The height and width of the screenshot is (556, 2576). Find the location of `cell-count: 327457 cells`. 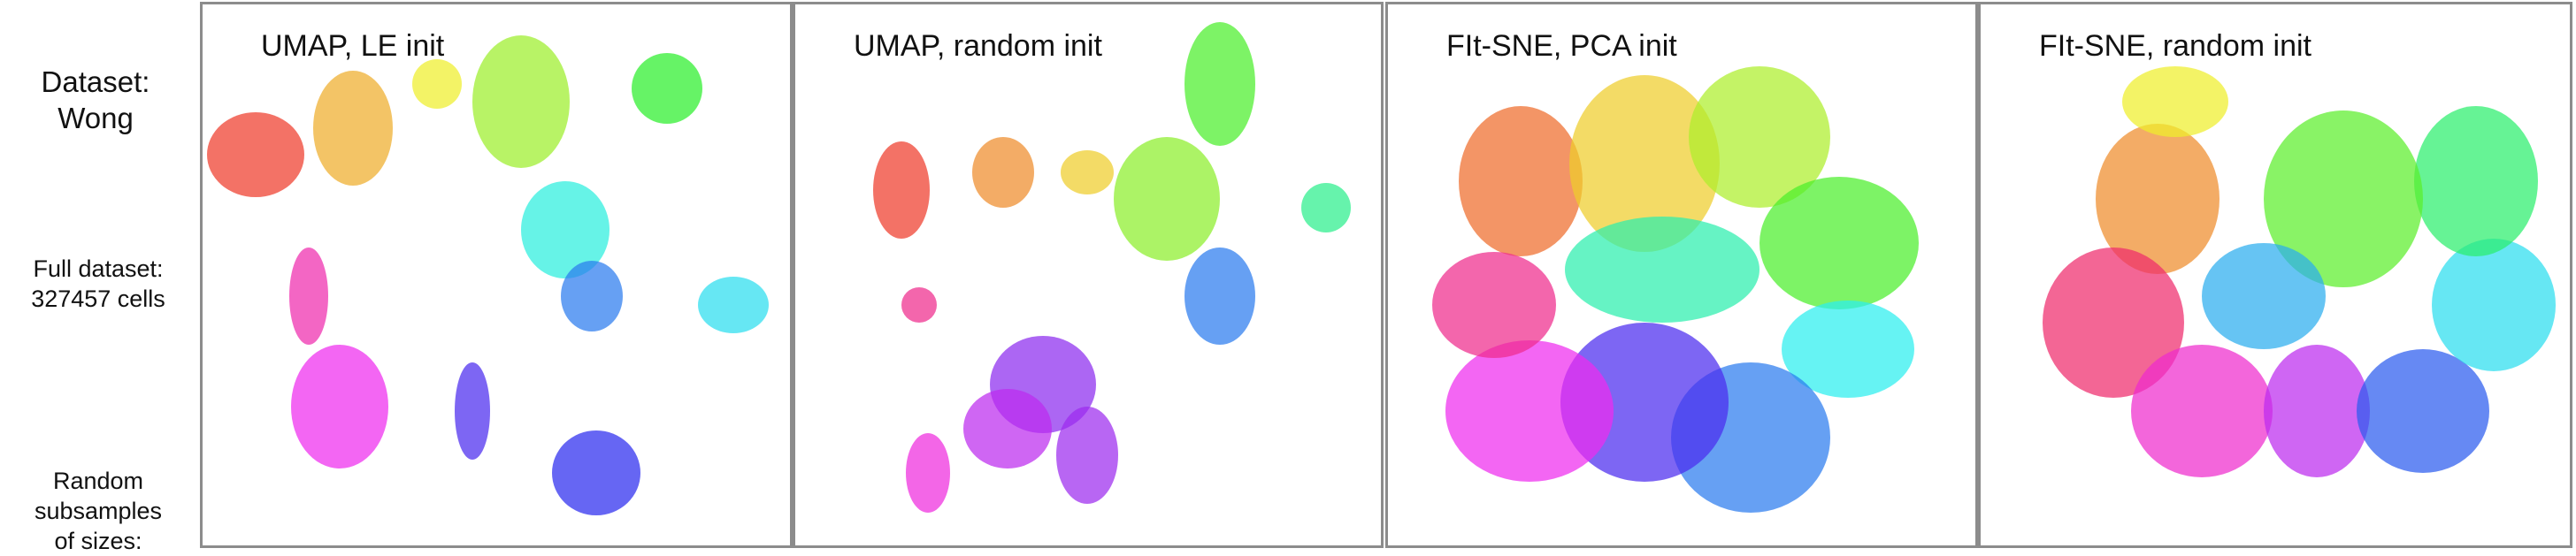

cell-count: 327457 cells is located at coordinates (98, 300).